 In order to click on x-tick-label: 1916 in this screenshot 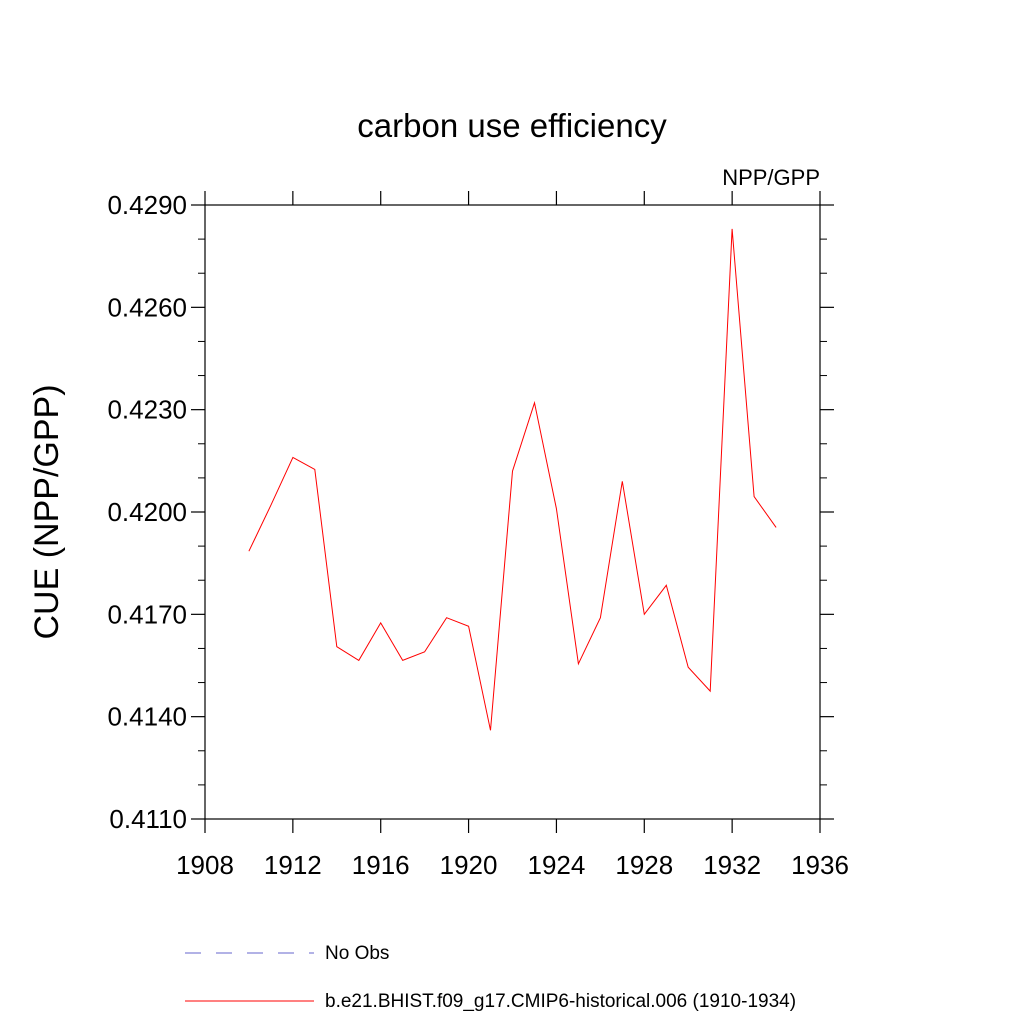, I will do `click(381, 865)`.